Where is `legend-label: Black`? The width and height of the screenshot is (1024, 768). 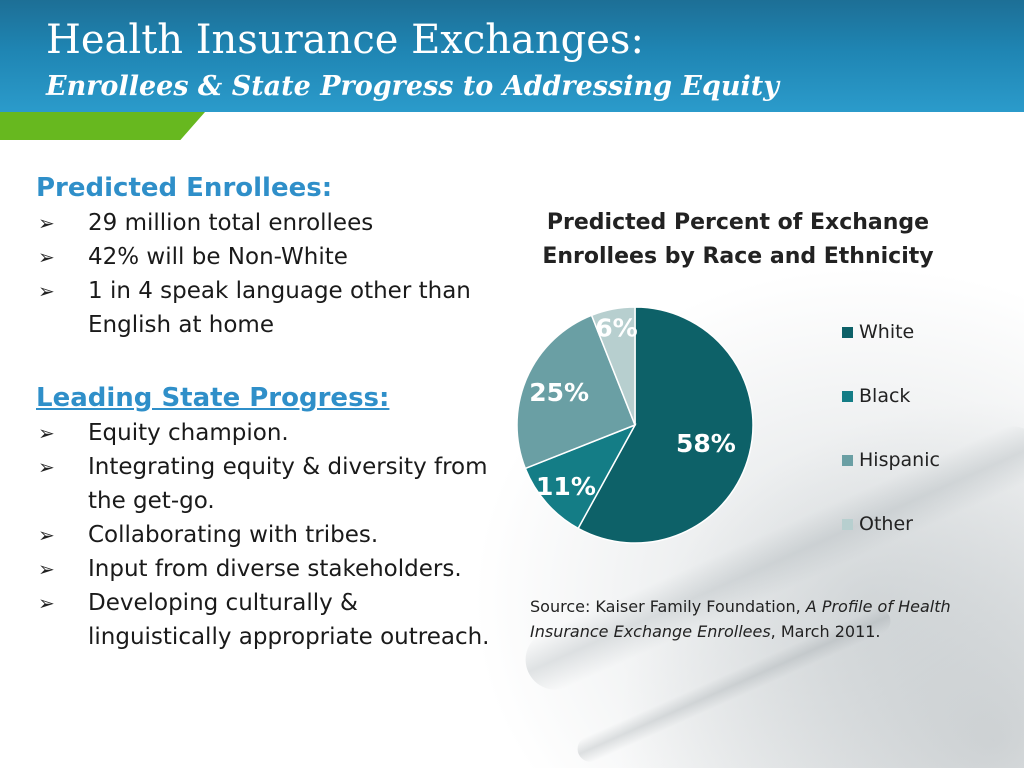 legend-label: Black is located at coordinates (885, 396).